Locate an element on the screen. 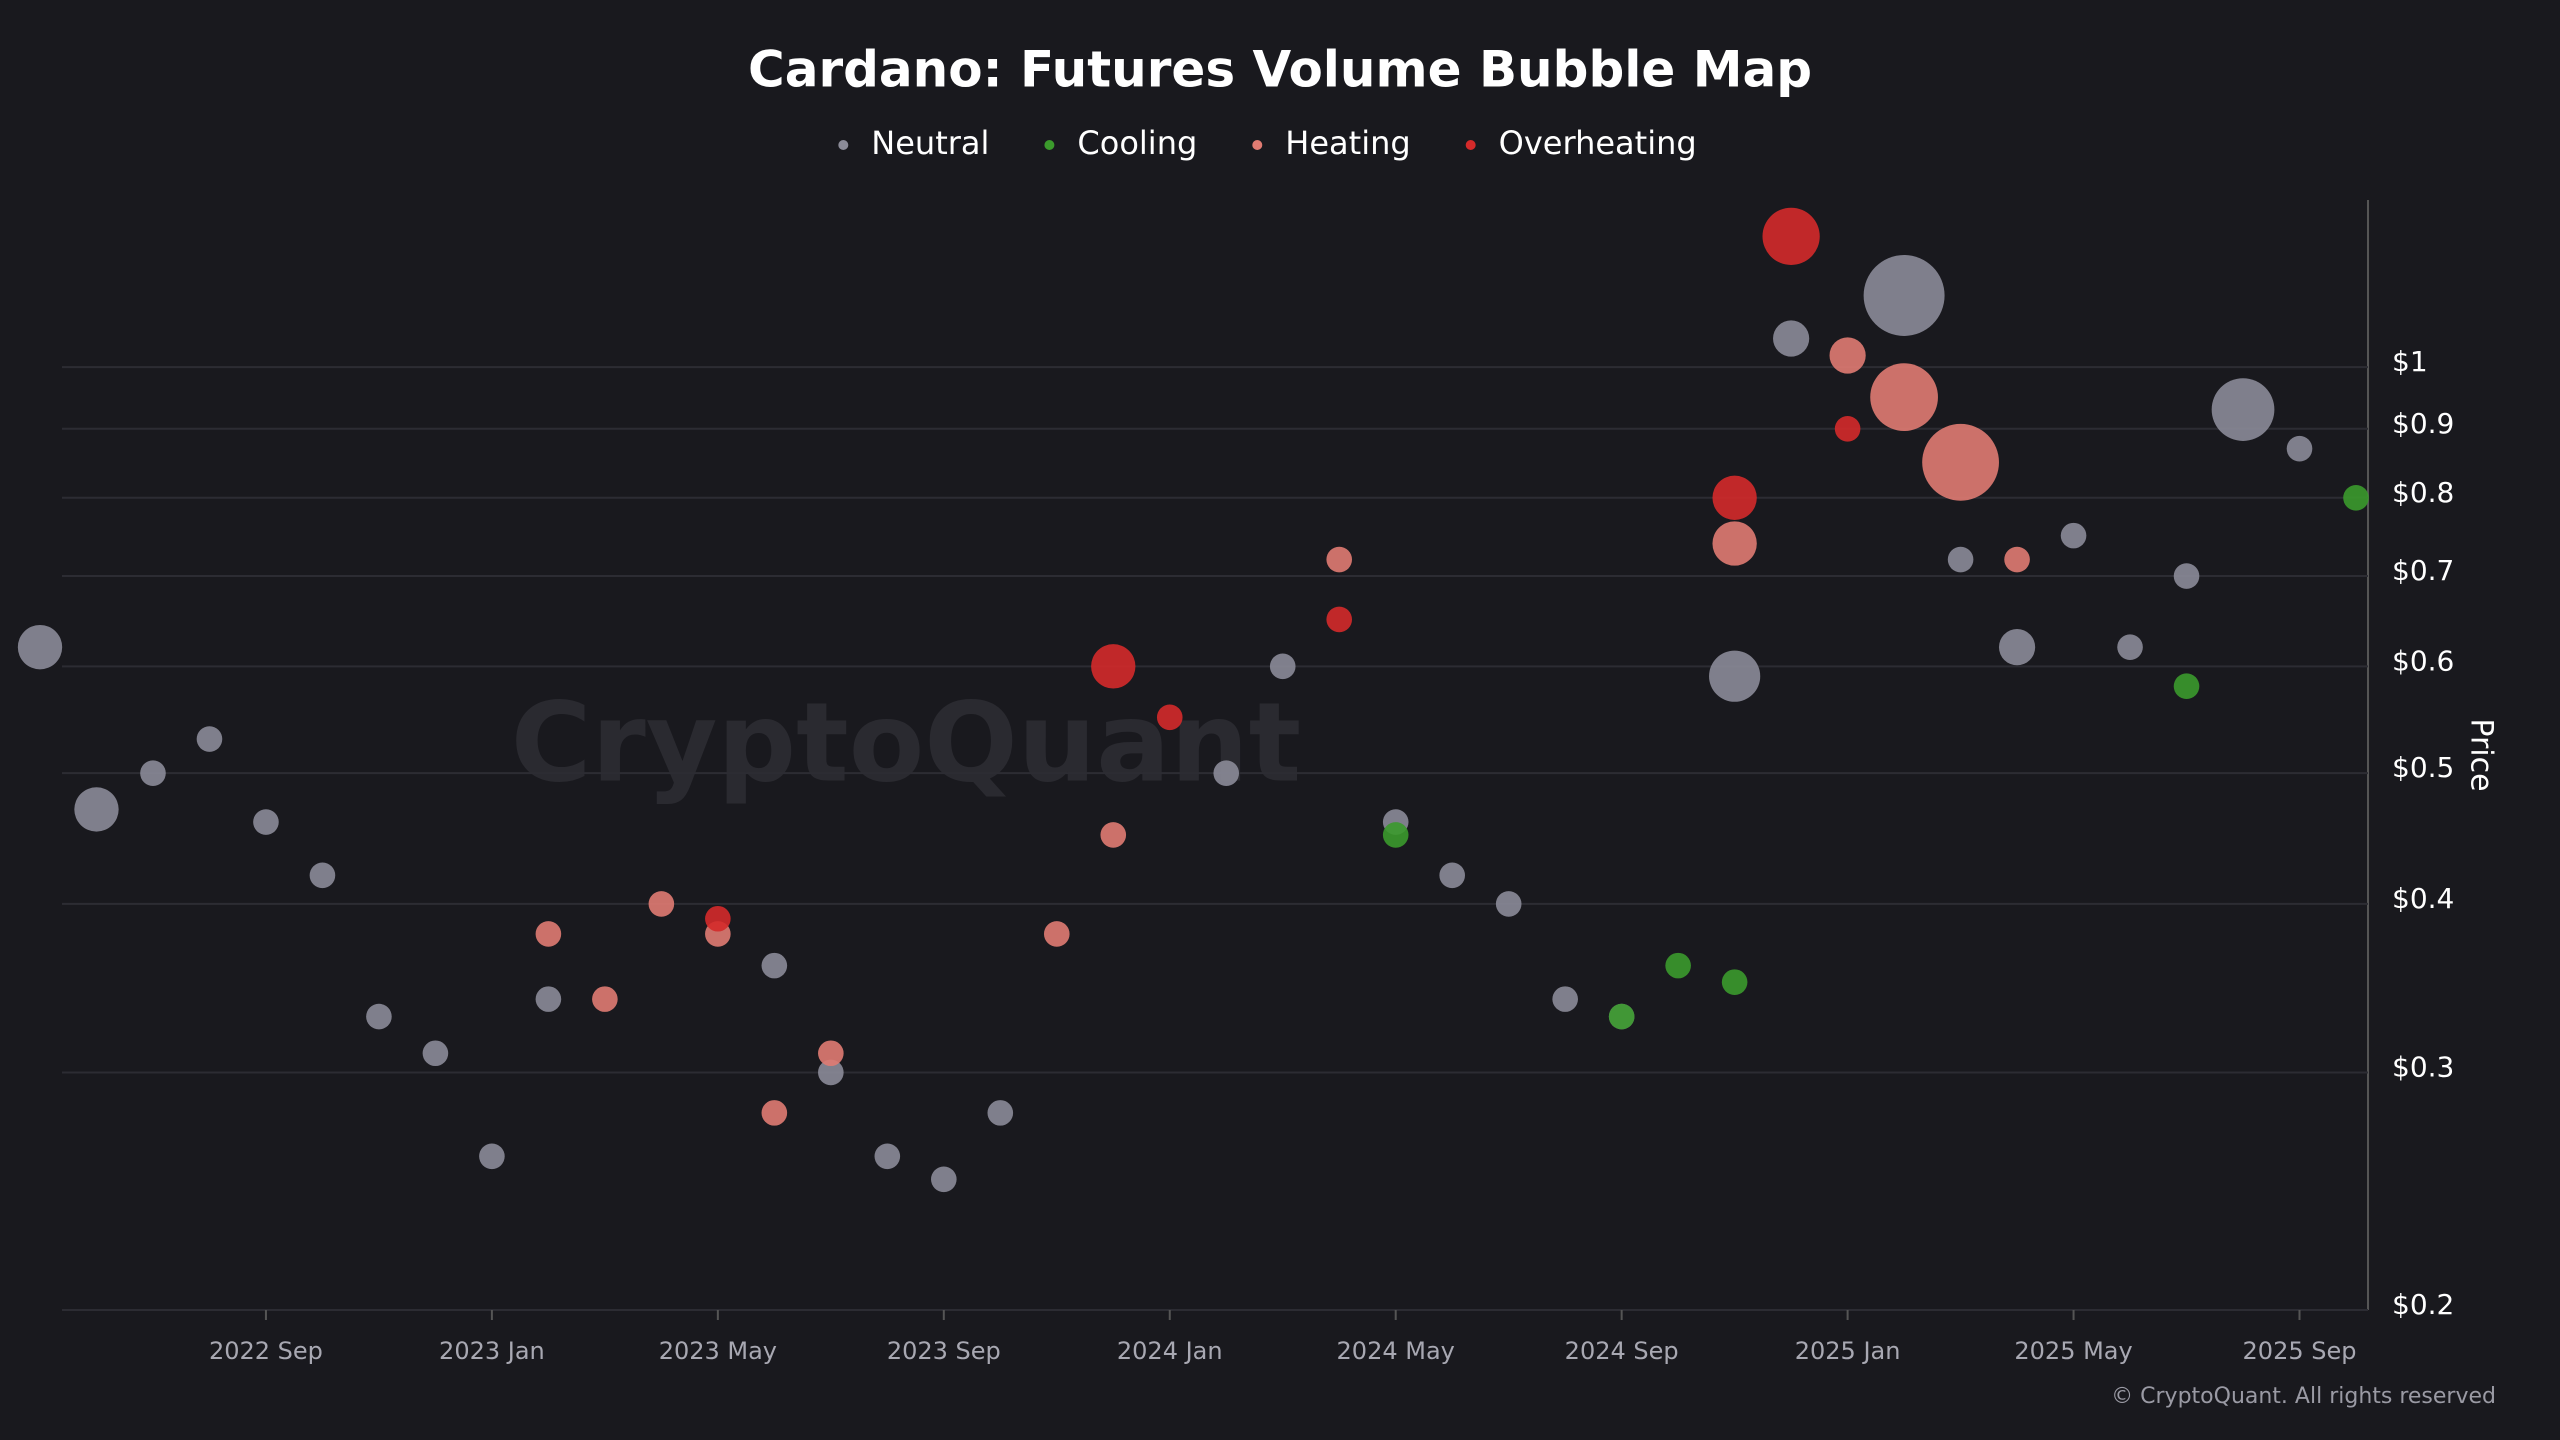  x-tick-label: 2023 Jan is located at coordinates (492, 1351).